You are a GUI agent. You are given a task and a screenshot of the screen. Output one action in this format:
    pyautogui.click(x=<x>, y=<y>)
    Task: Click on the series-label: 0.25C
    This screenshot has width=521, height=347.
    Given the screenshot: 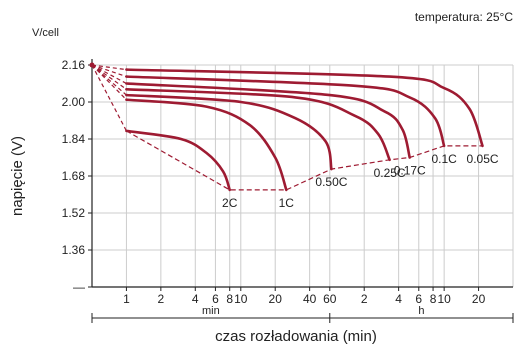 What is the action you would take?
    pyautogui.click(x=390, y=173)
    